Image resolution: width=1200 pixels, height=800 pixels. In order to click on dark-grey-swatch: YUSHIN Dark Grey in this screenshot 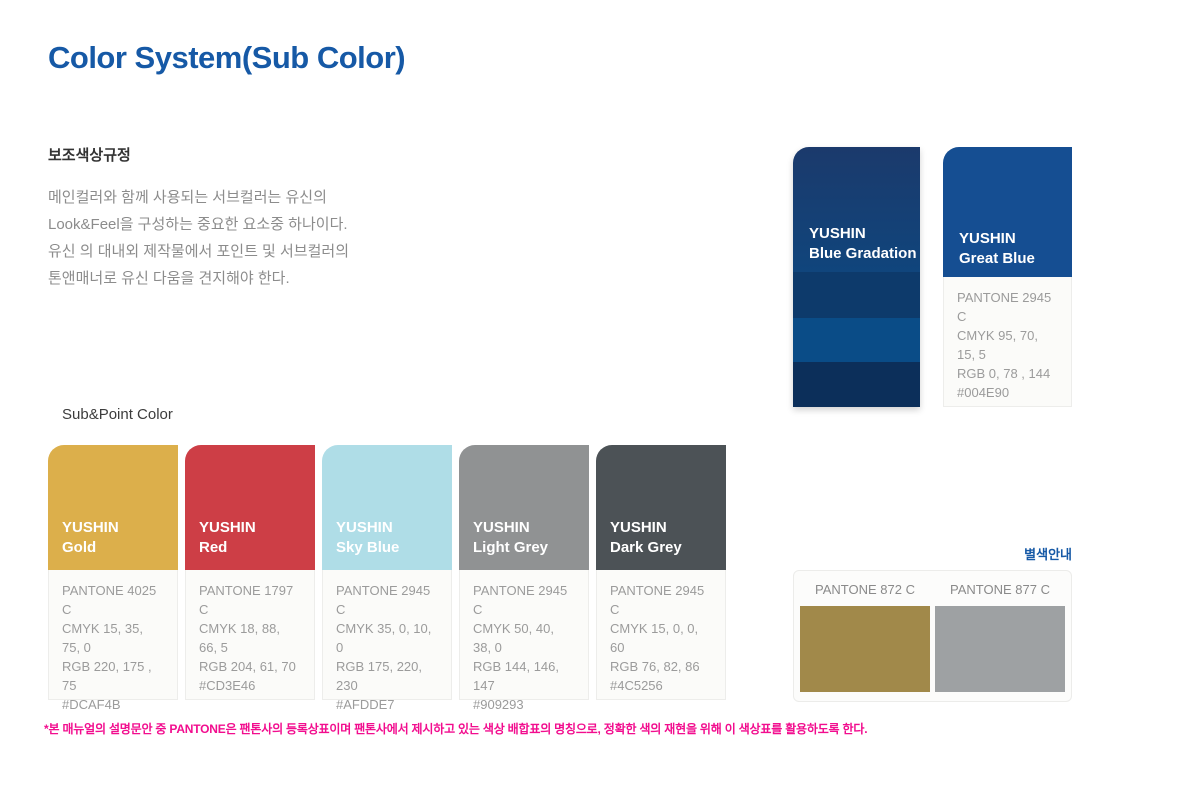, I will do `click(661, 507)`.